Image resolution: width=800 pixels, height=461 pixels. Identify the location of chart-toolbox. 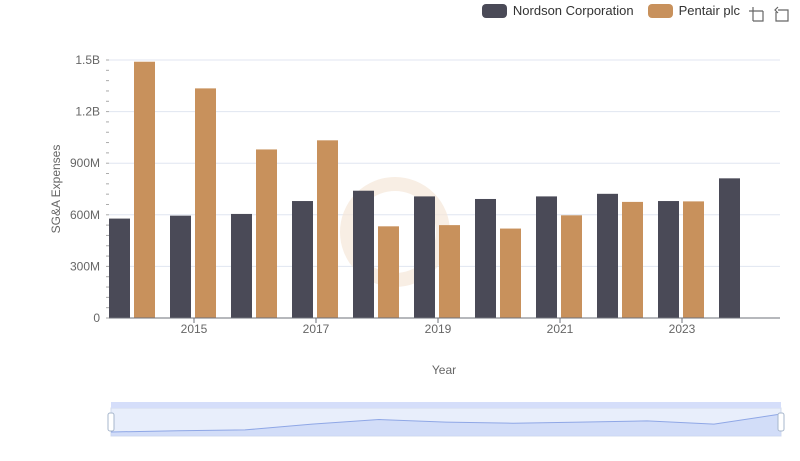
(769, 14).